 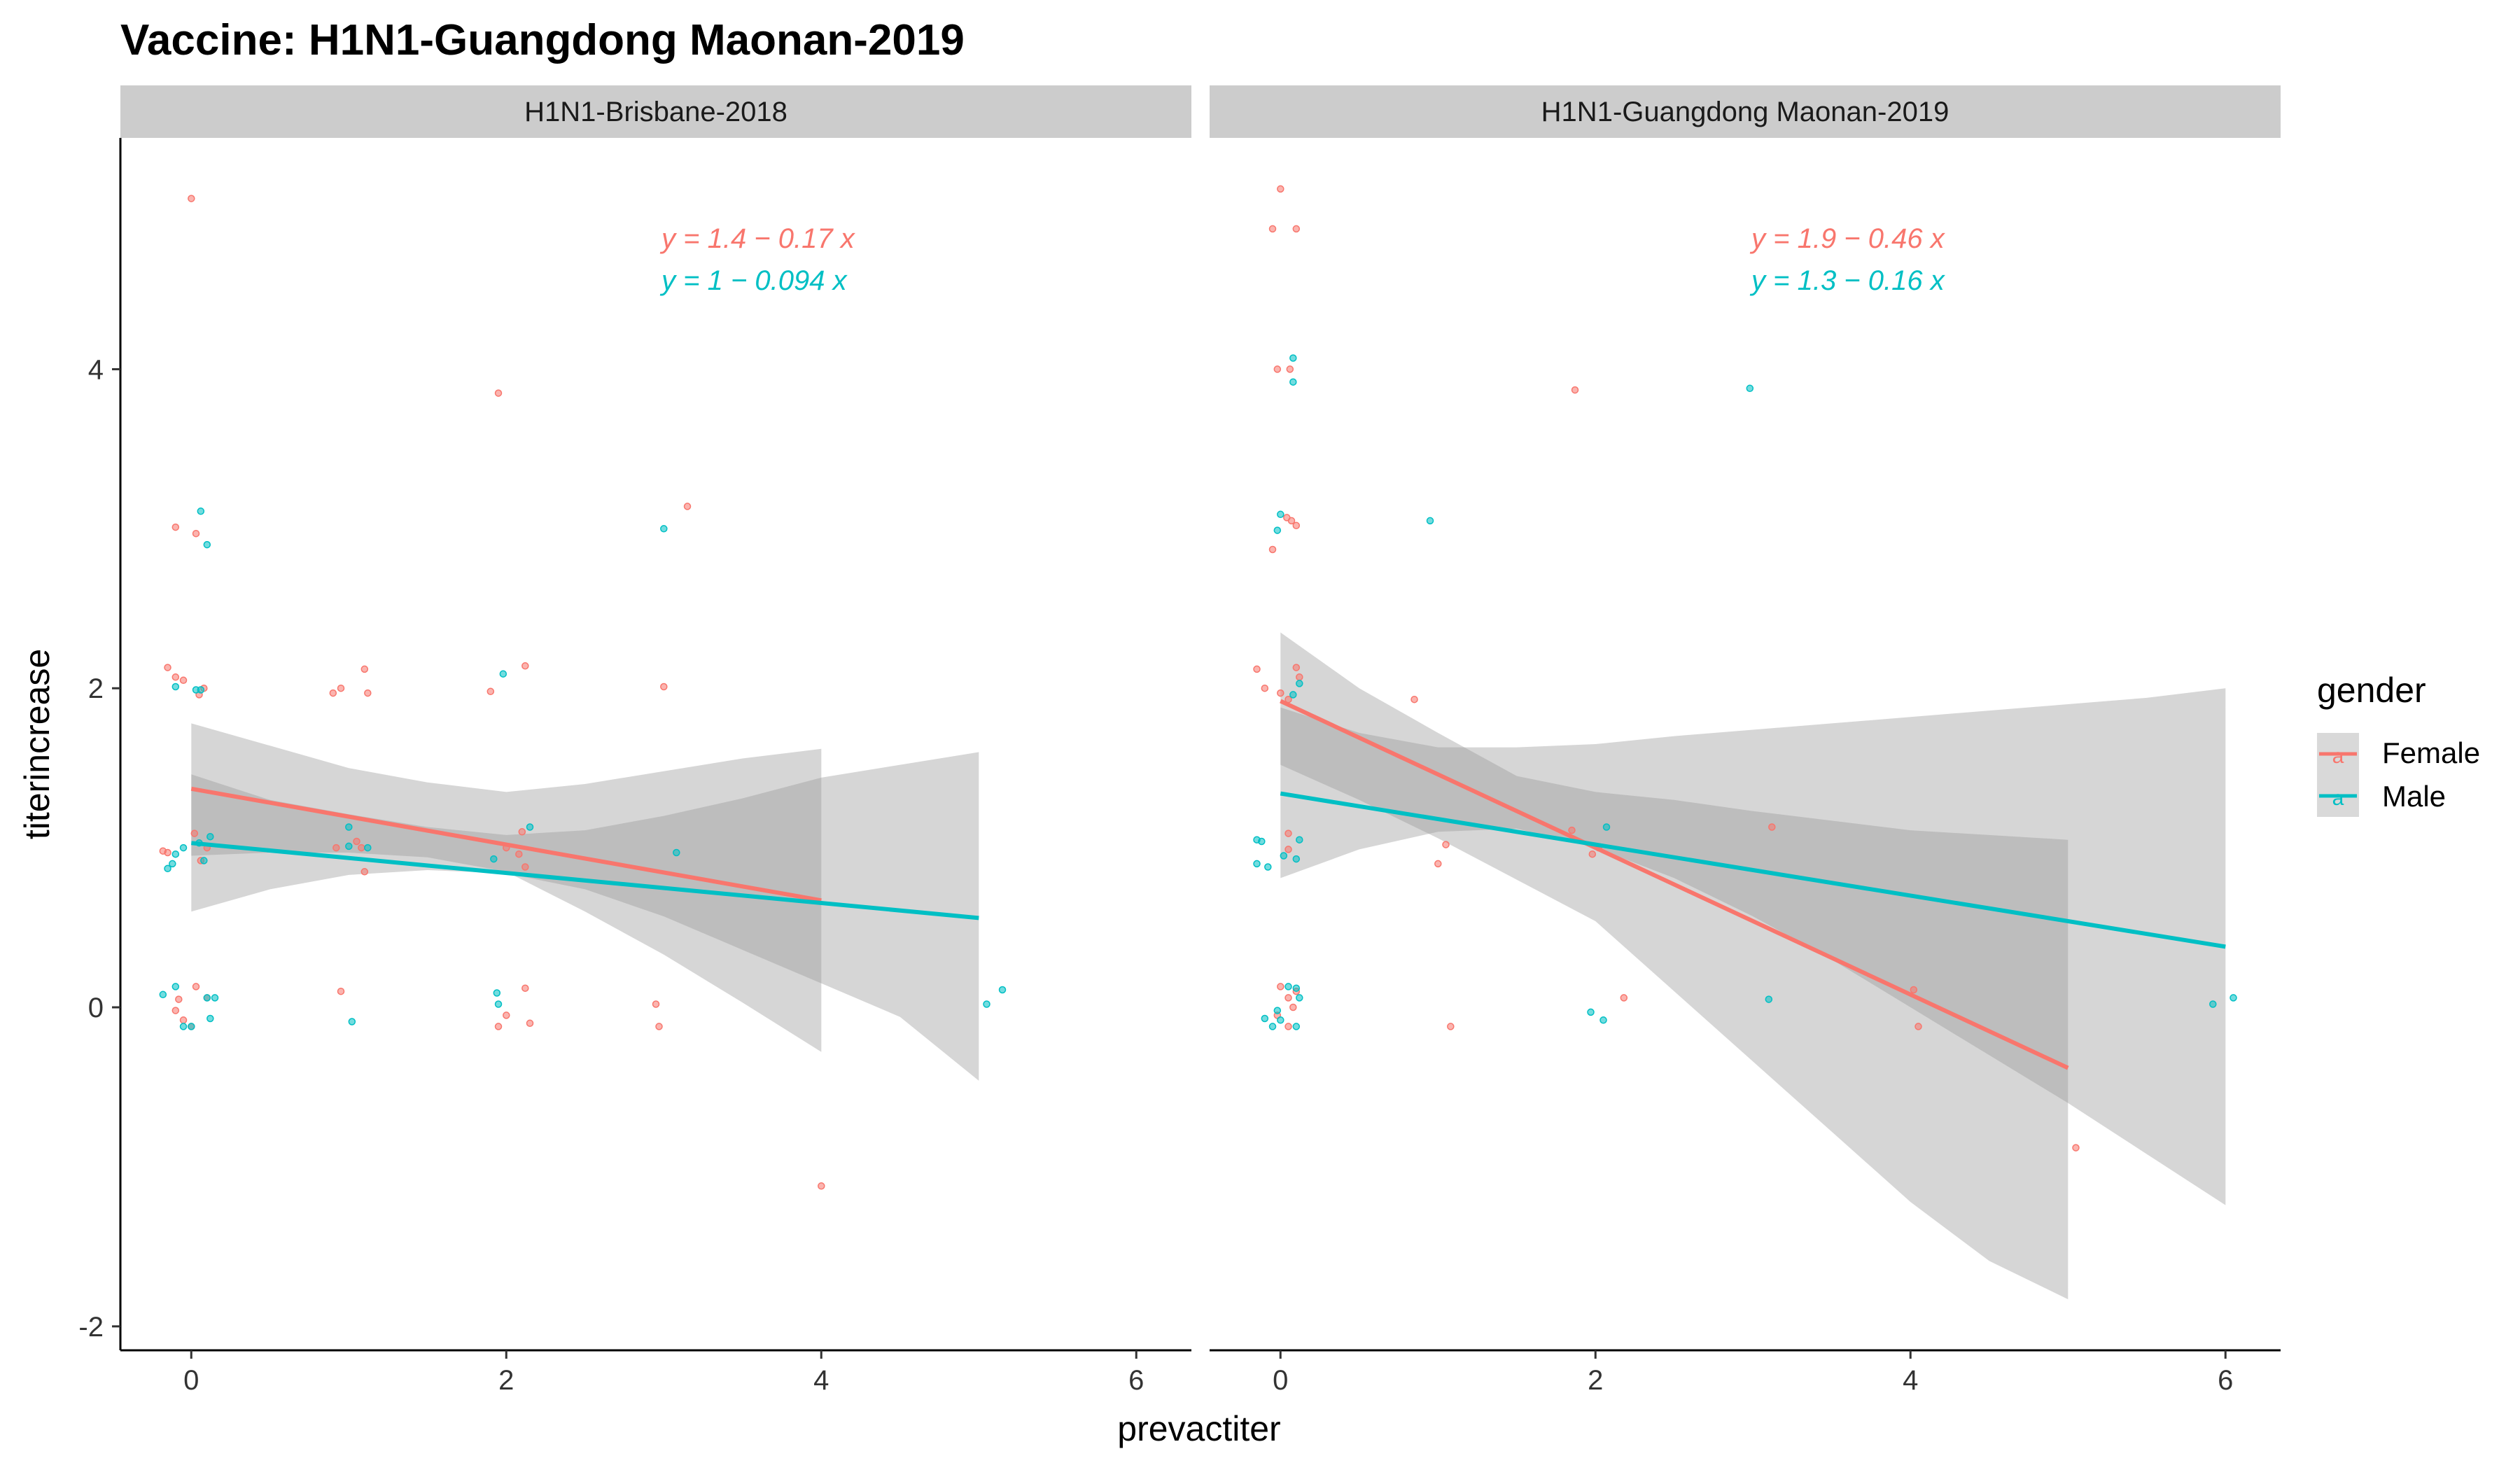 I want to click on x-tick-label: 4, so click(x=1910, y=1380).